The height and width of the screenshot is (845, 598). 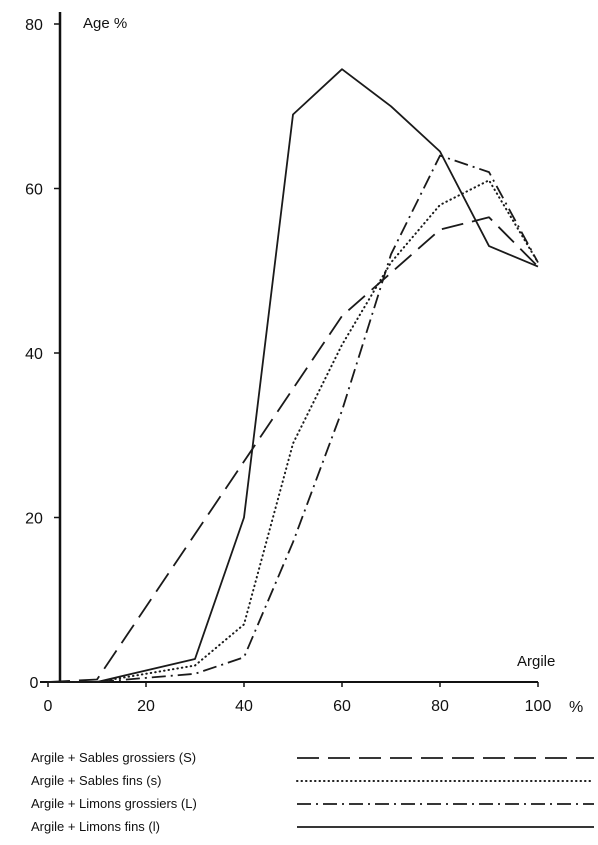 What do you see at coordinates (105, 23) in the screenshot?
I see `y-axis-title: Age %` at bounding box center [105, 23].